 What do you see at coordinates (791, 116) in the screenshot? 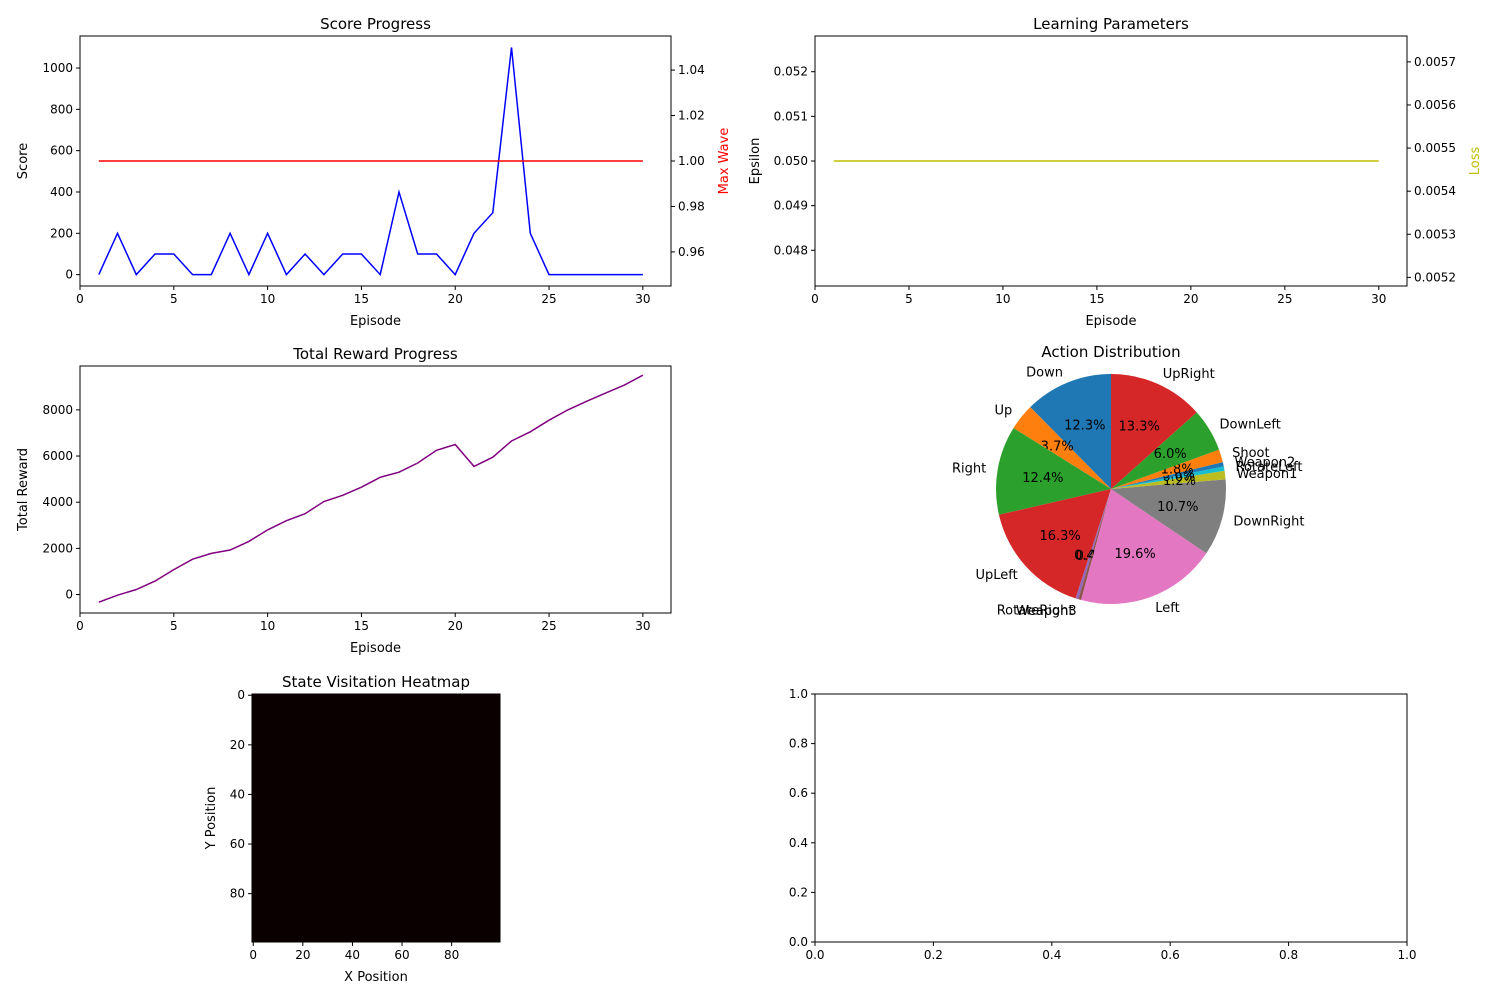
I see `params-ytick-label: 0.051` at bounding box center [791, 116].